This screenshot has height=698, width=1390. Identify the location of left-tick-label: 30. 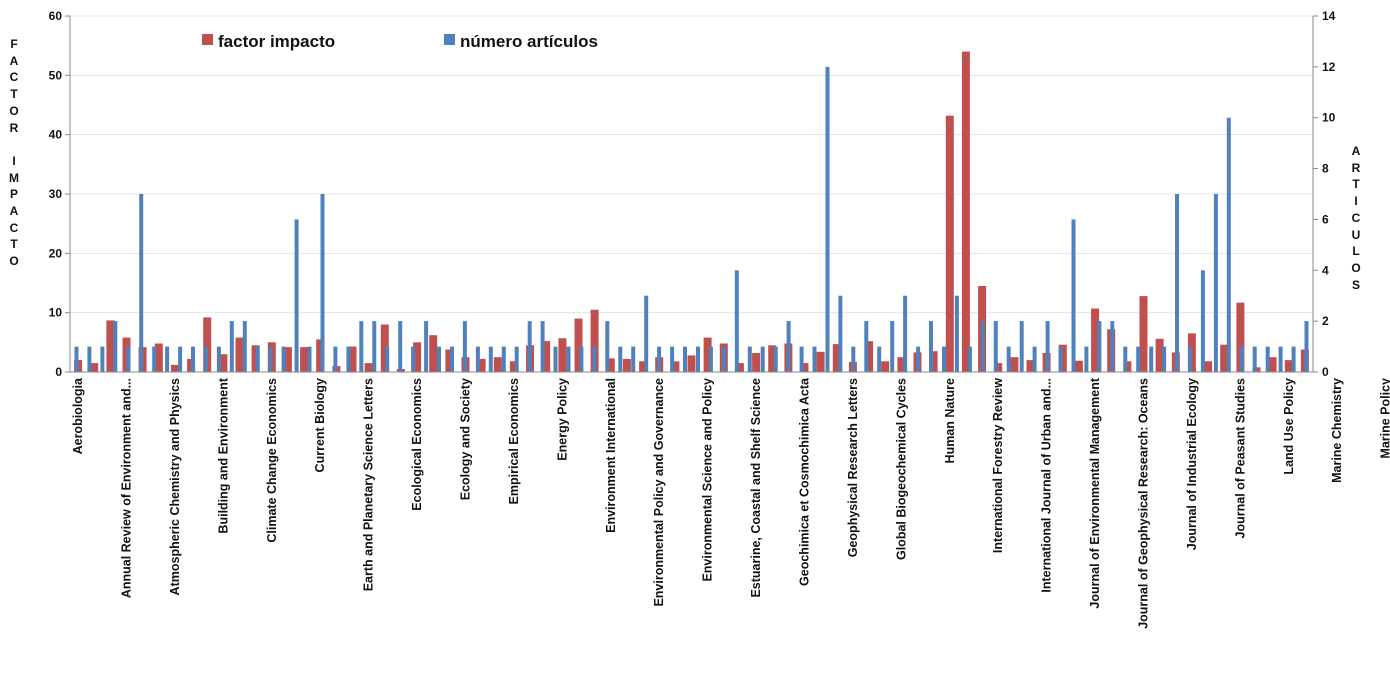
(56, 194).